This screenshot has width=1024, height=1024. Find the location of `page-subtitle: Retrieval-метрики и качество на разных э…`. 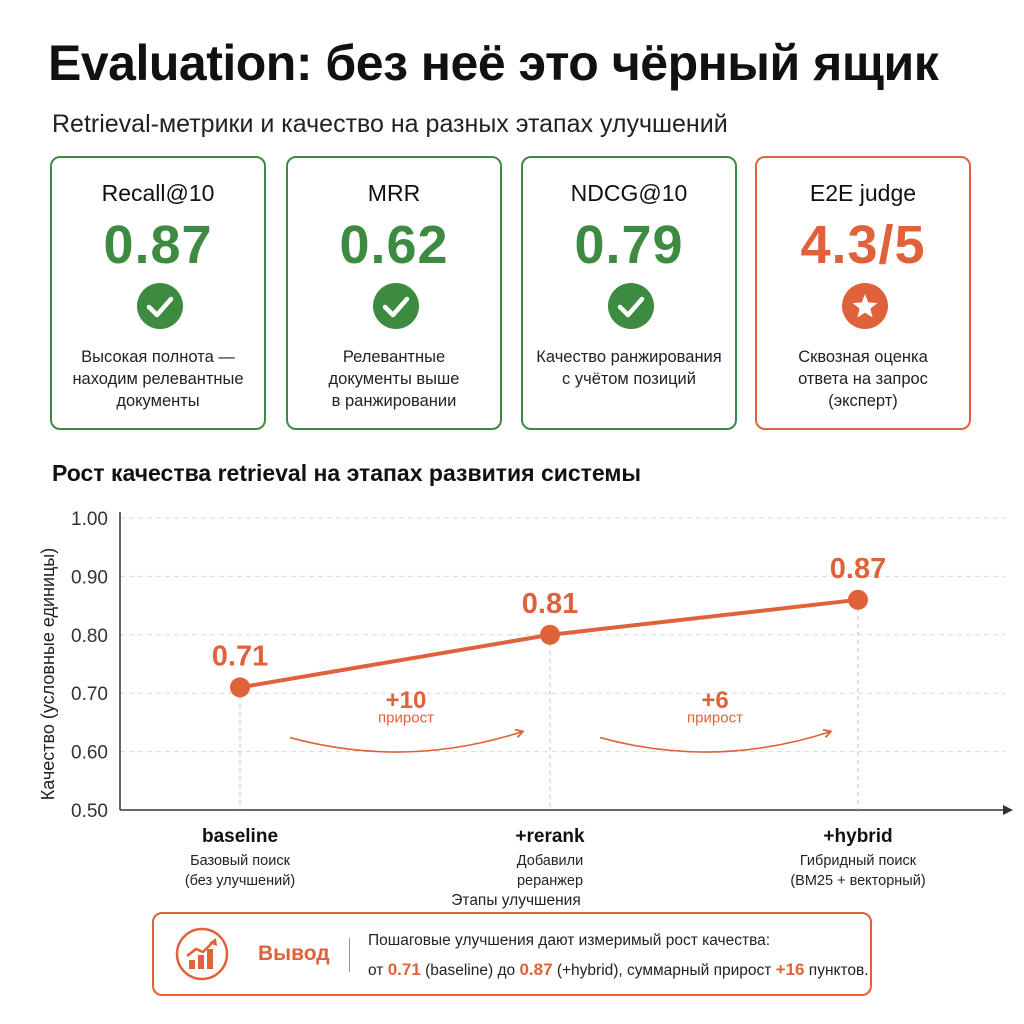

page-subtitle: Retrieval-метрики и качество на разных э… is located at coordinates (390, 124).